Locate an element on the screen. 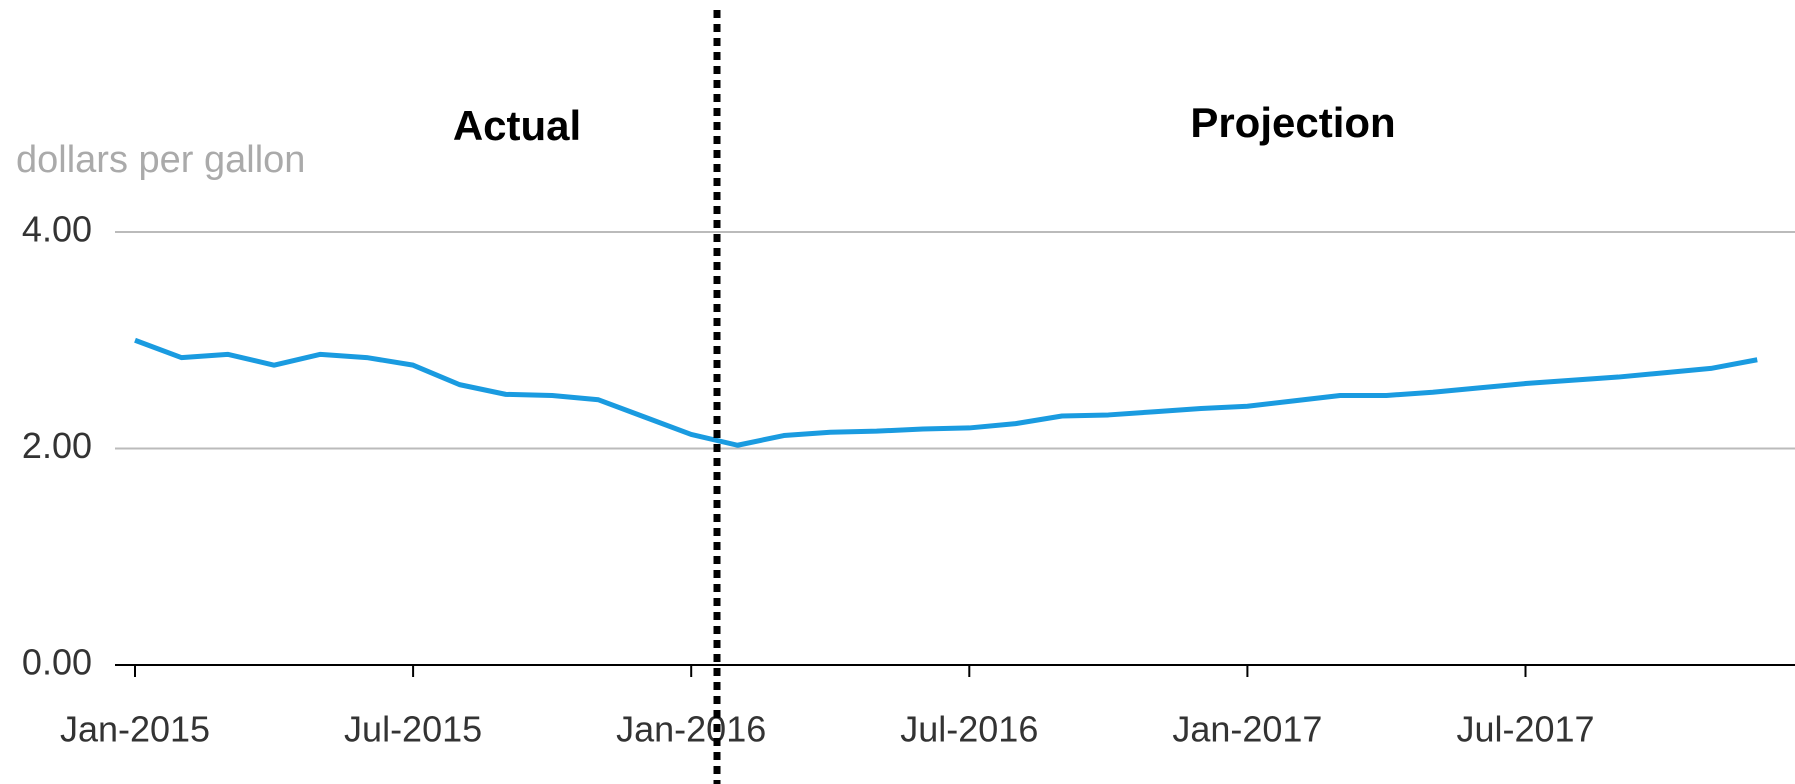 Image resolution: width=1795 pixels, height=784 pixels. y-tick-label: 2.00 is located at coordinates (57, 445).